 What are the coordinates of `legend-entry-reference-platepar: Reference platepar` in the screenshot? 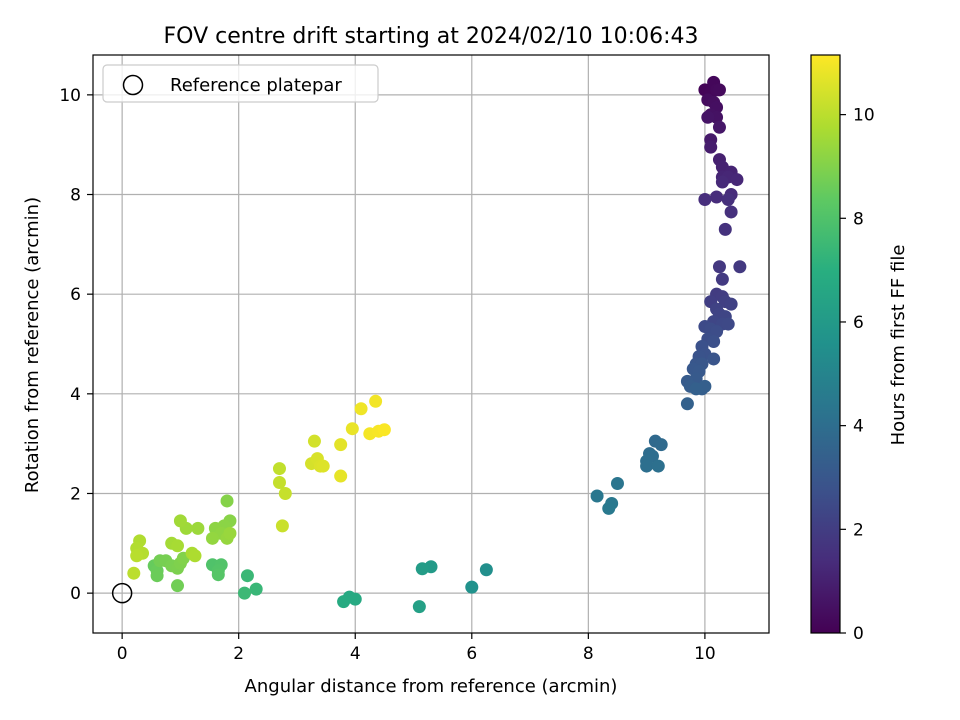 It's located at (256, 85).